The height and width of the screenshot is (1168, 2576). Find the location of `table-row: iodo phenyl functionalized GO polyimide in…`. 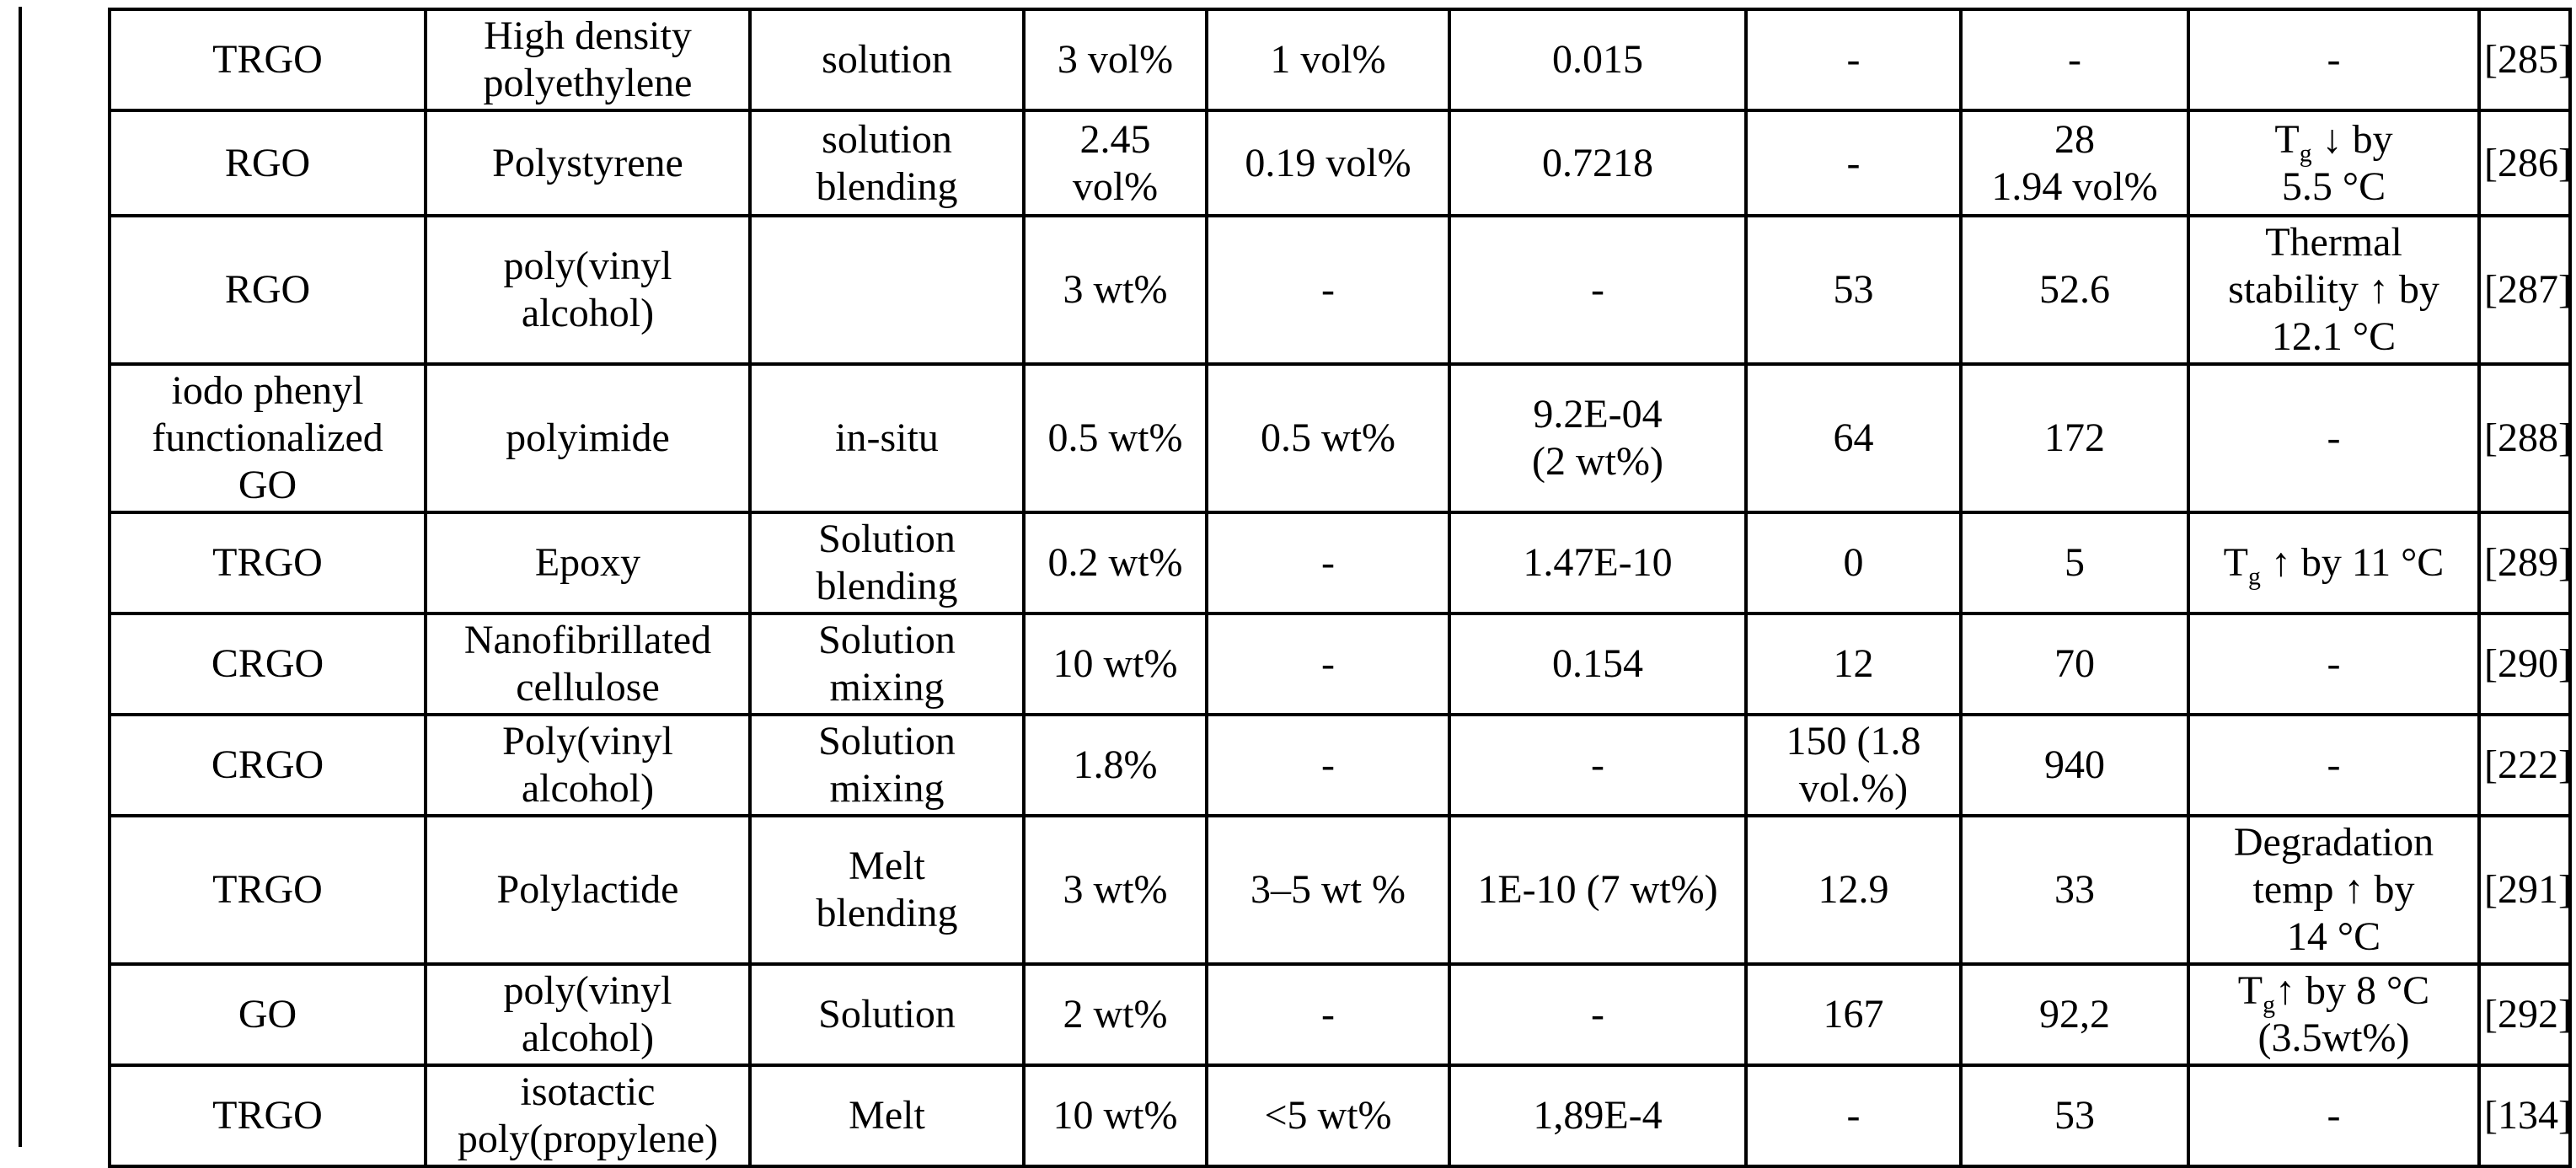

table-row: iodo phenyl functionalized GO polyimide in… is located at coordinates (1340, 438).